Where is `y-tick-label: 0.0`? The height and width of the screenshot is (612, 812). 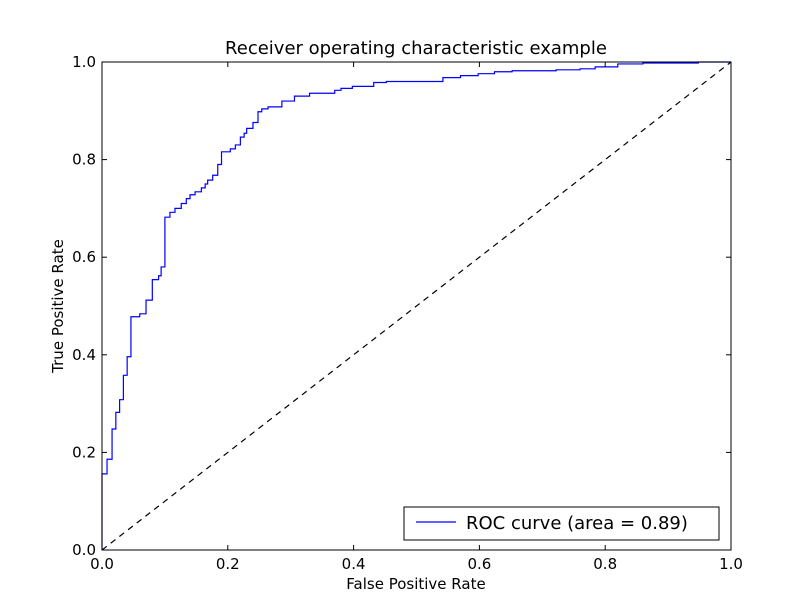 y-tick-label: 0.0 is located at coordinates (84, 550).